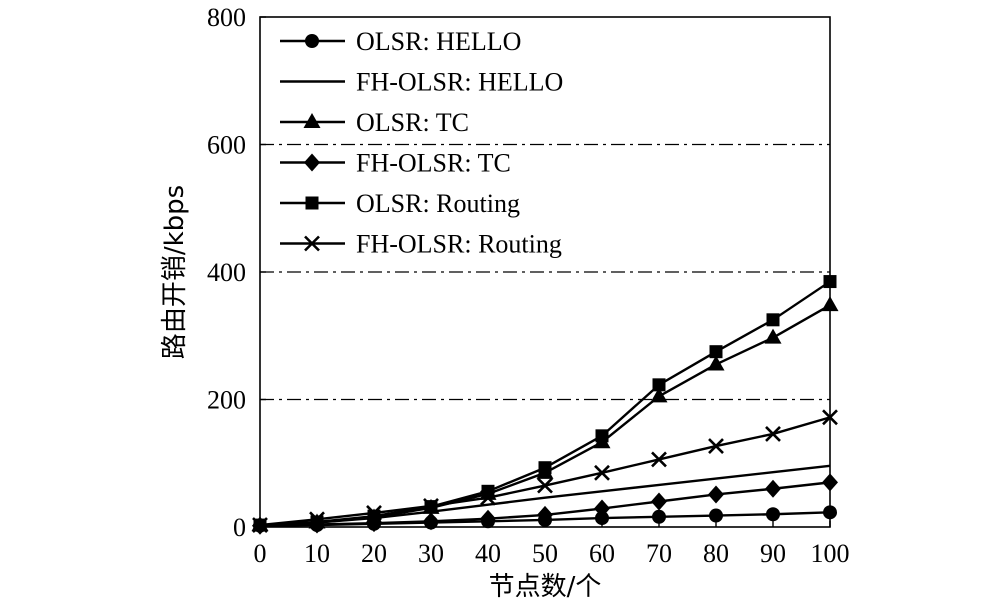 The width and height of the screenshot is (1000, 610). Describe the element at coordinates (226, 145) in the screenshot. I see `y-tick-label: 600` at that location.